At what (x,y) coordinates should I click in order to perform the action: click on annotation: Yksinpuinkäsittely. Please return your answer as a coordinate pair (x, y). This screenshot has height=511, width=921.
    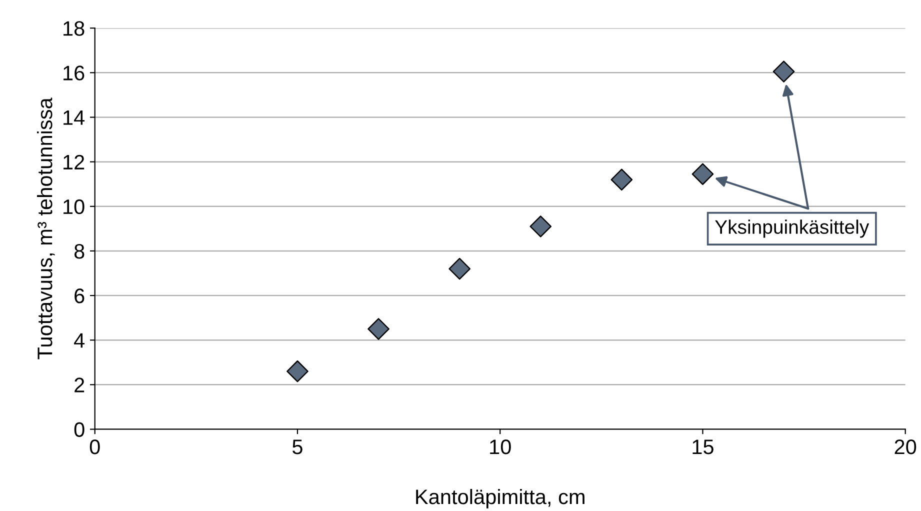
    Looking at the image, I should click on (792, 229).